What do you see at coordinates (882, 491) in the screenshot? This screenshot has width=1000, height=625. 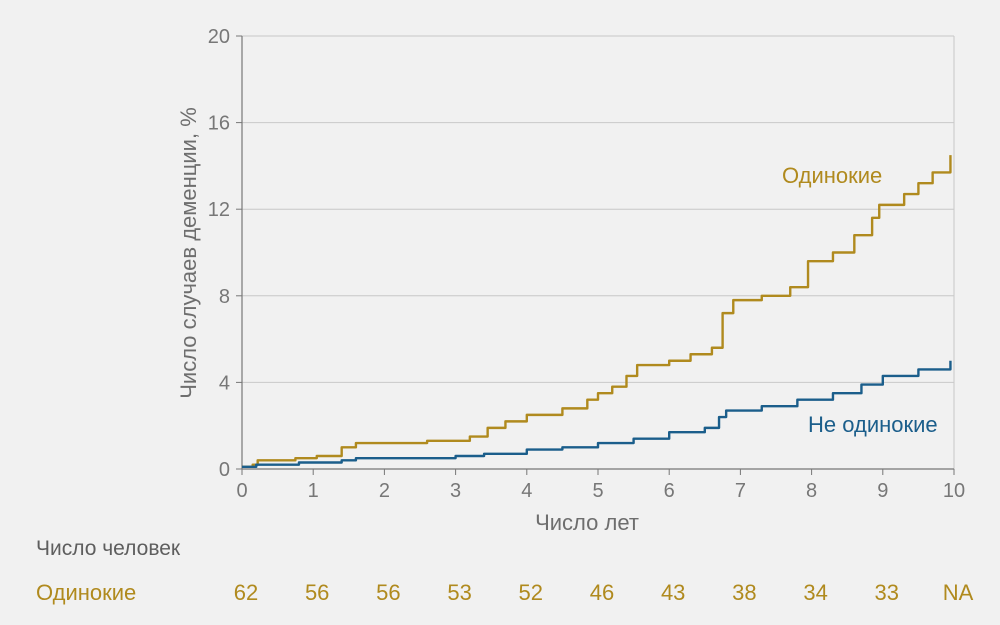 I see `x-tick-label: 9` at bounding box center [882, 491].